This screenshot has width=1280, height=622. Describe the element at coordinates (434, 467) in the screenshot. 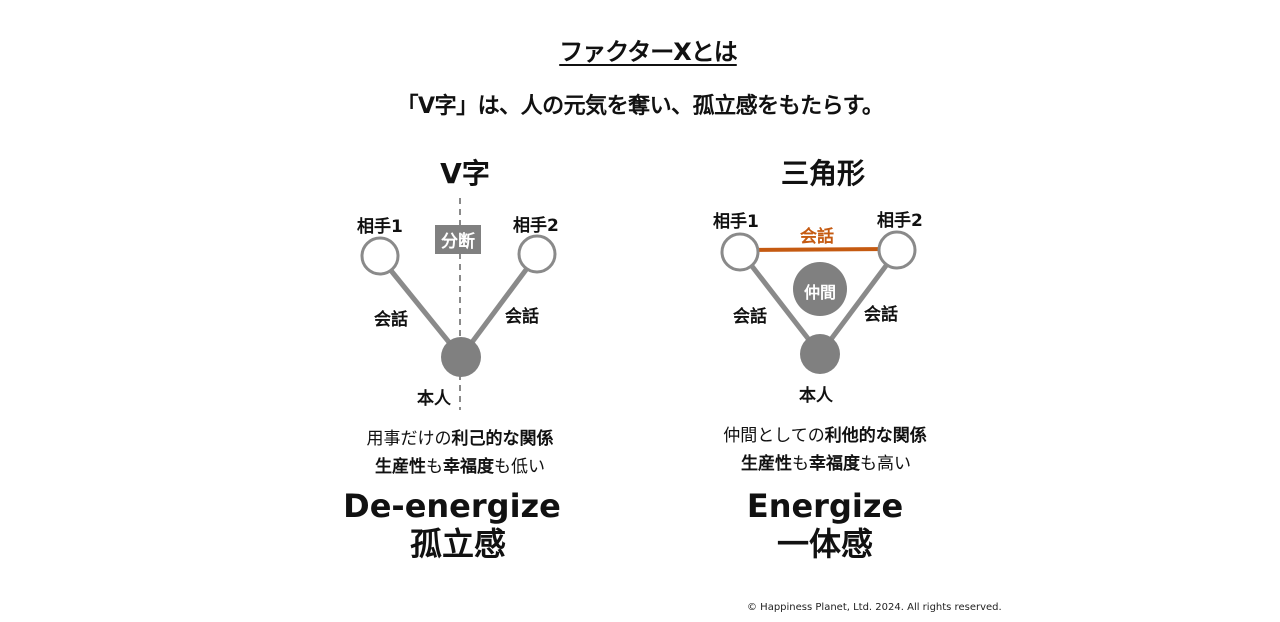

I see `left-desc-line2-plain1: も` at that location.